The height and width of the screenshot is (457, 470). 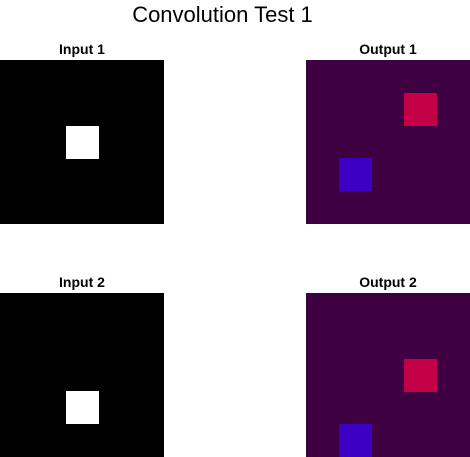 What do you see at coordinates (82, 282) in the screenshot?
I see `input-2-title: Input 2` at bounding box center [82, 282].